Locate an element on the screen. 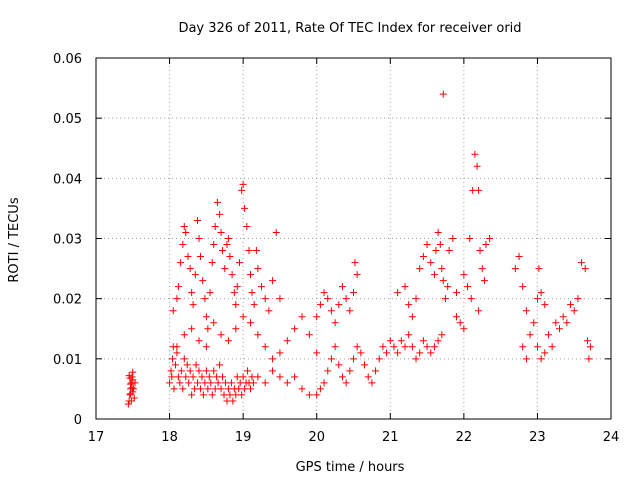  x-tick-label: 22 is located at coordinates (464, 437).